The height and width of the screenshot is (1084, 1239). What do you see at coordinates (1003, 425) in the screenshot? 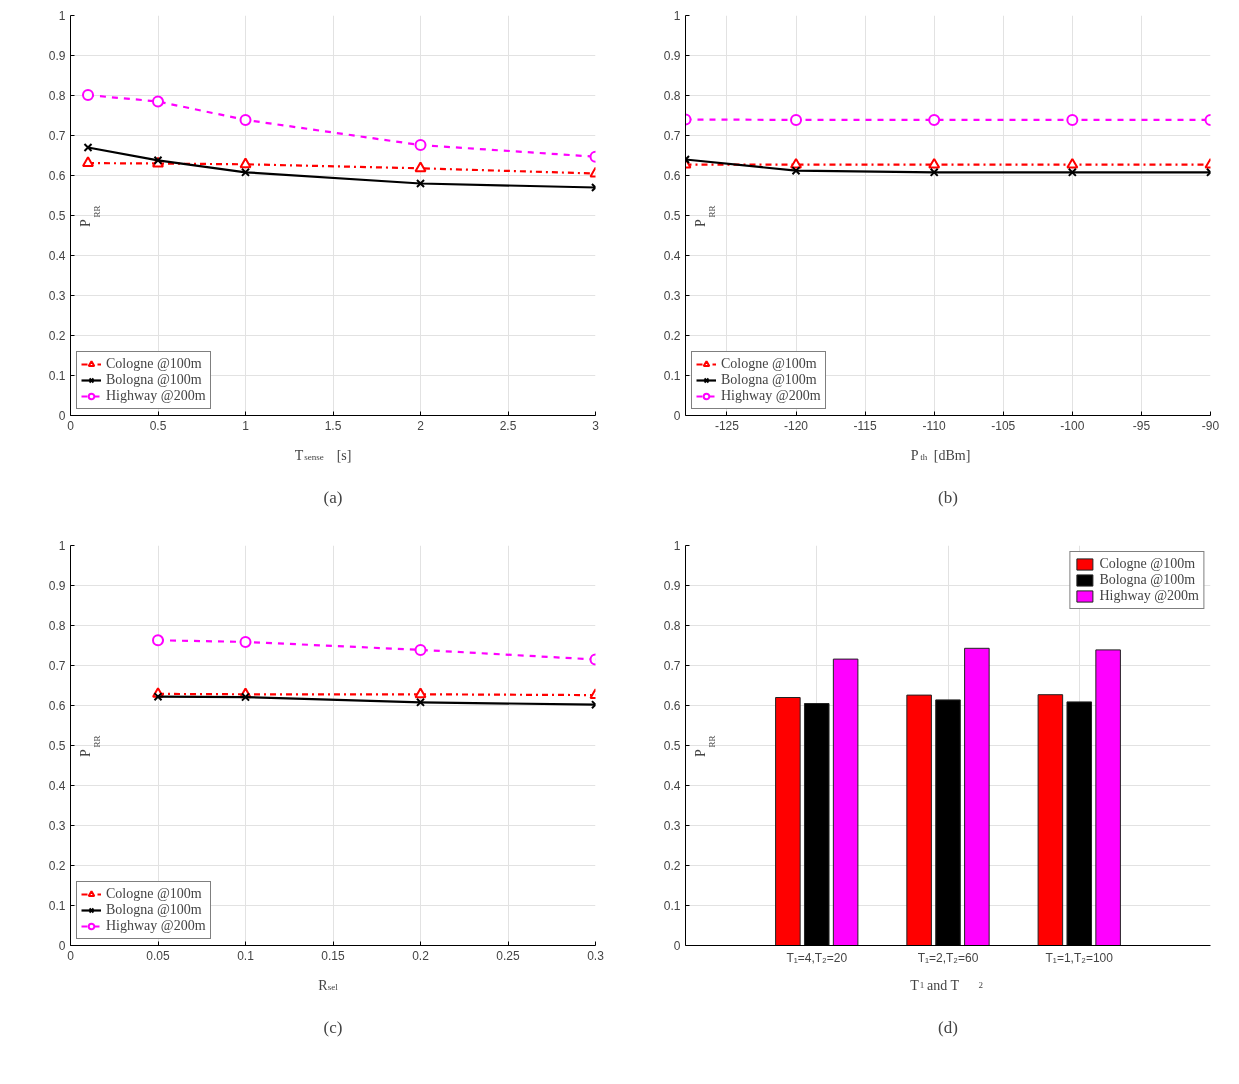
I see `x-tick-label: -105` at bounding box center [1003, 425].